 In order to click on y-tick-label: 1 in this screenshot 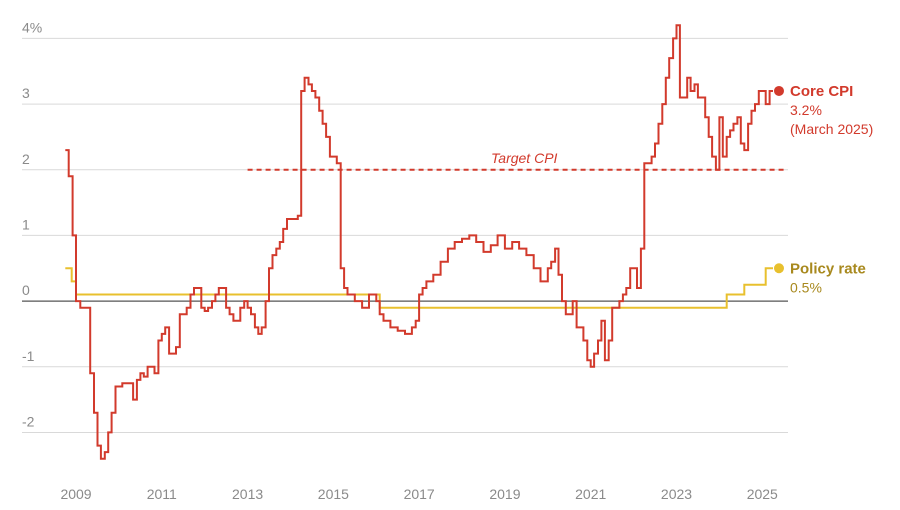, I will do `click(26, 224)`.